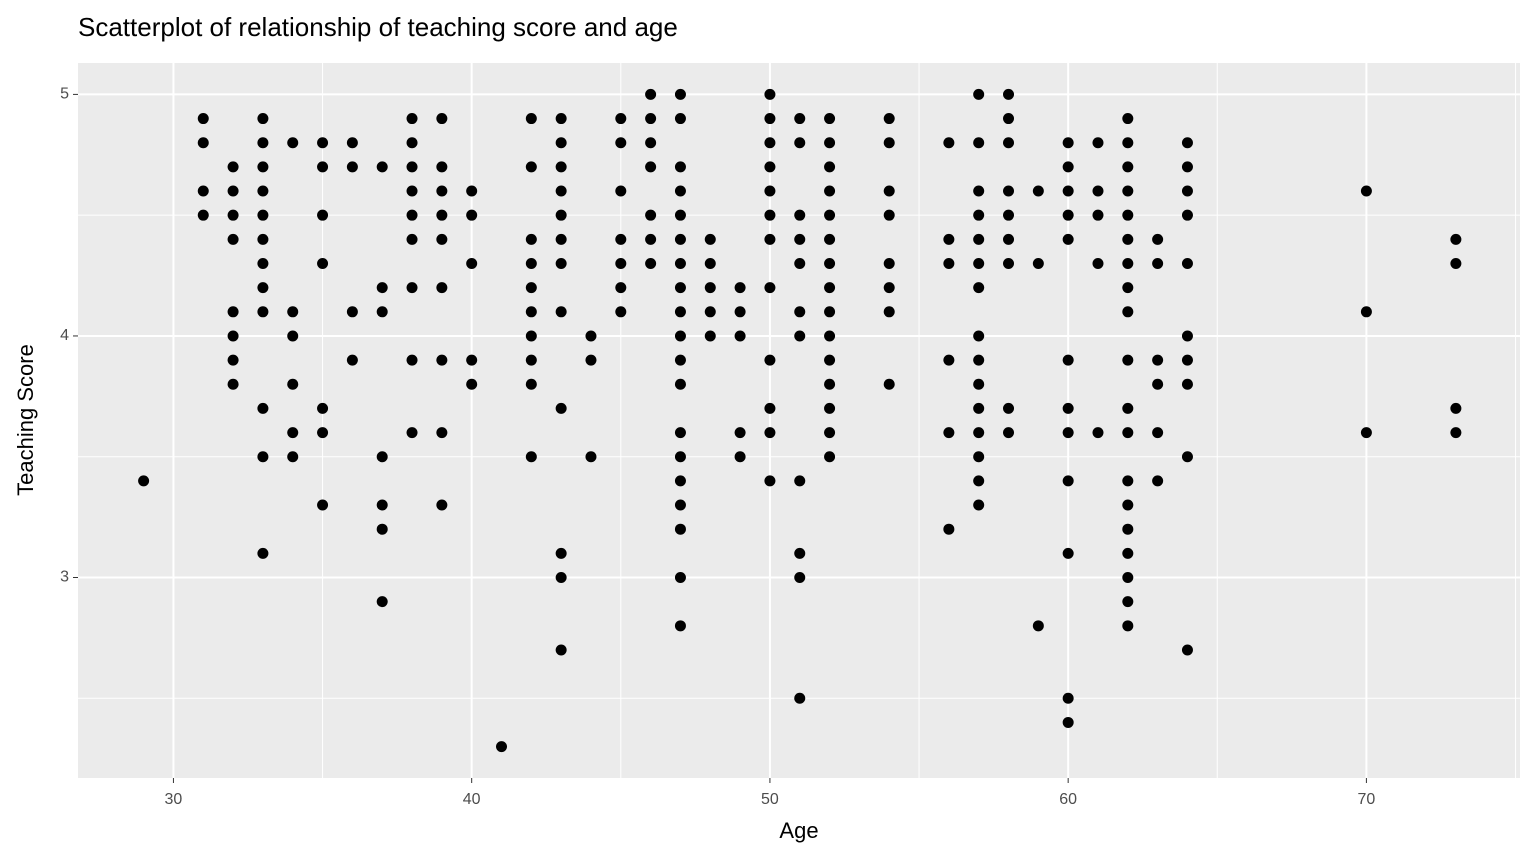  Describe the element at coordinates (798, 830) in the screenshot. I see `x-axis-title: Age` at that location.